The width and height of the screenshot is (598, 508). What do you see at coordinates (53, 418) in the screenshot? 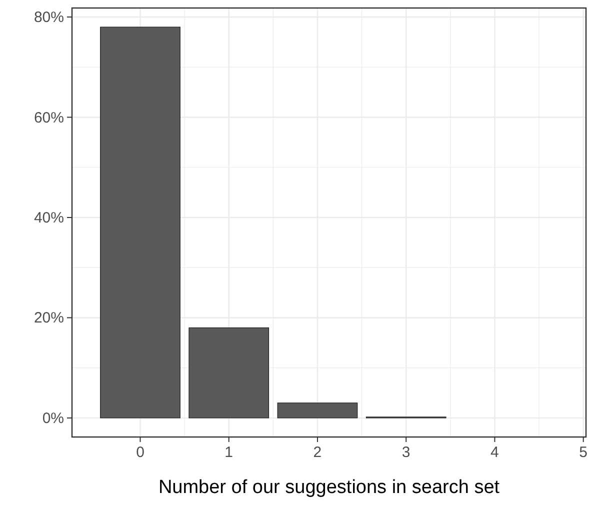
I see `y-tick-label: 0%` at bounding box center [53, 418].